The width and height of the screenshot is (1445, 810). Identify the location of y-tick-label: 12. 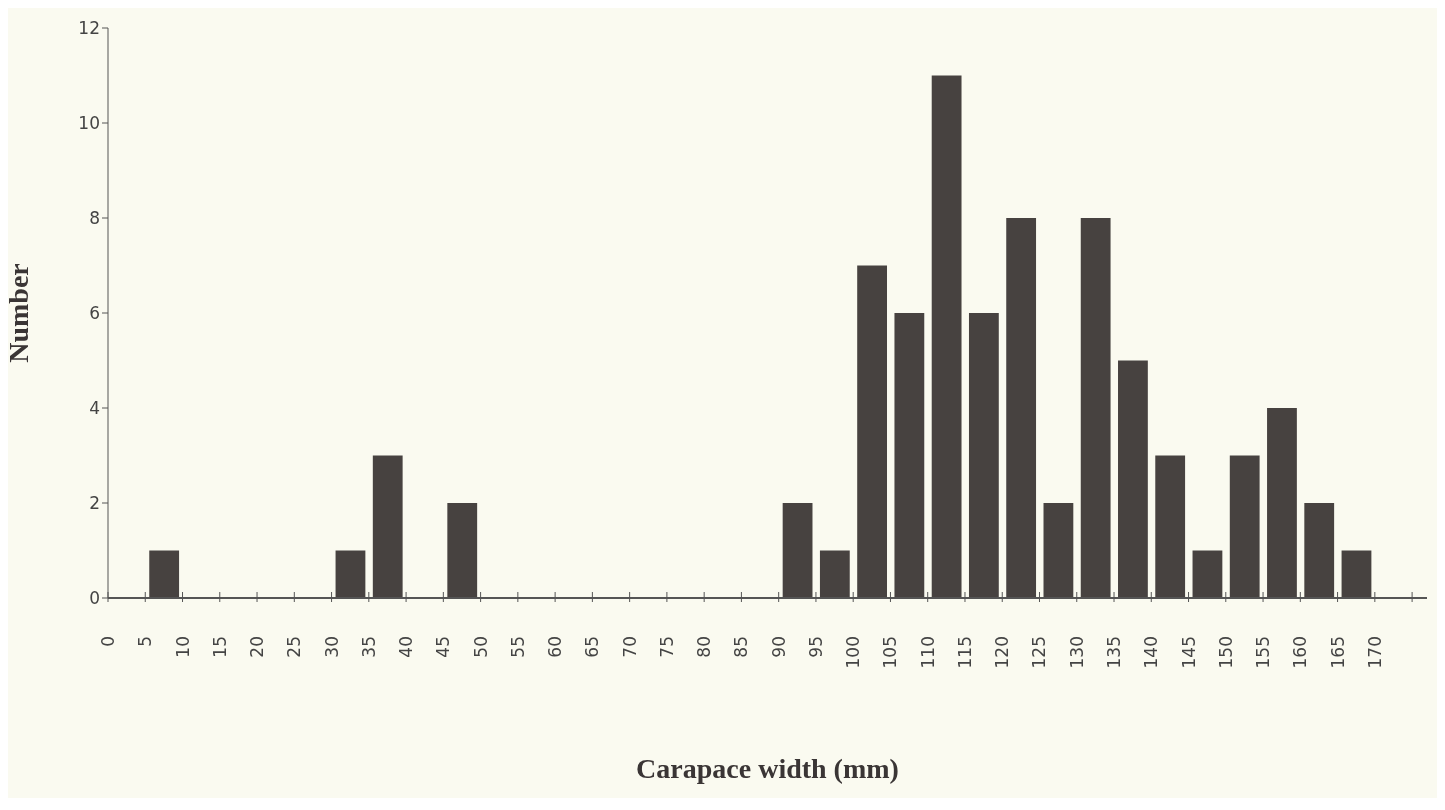
(89, 28).